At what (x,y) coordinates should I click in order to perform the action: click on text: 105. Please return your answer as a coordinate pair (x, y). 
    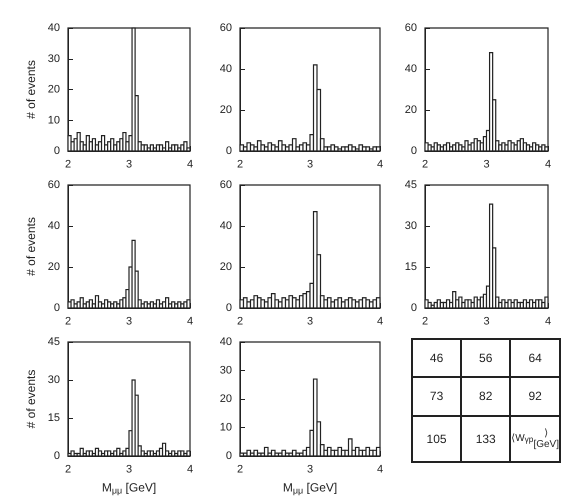
    Looking at the image, I should click on (437, 439).